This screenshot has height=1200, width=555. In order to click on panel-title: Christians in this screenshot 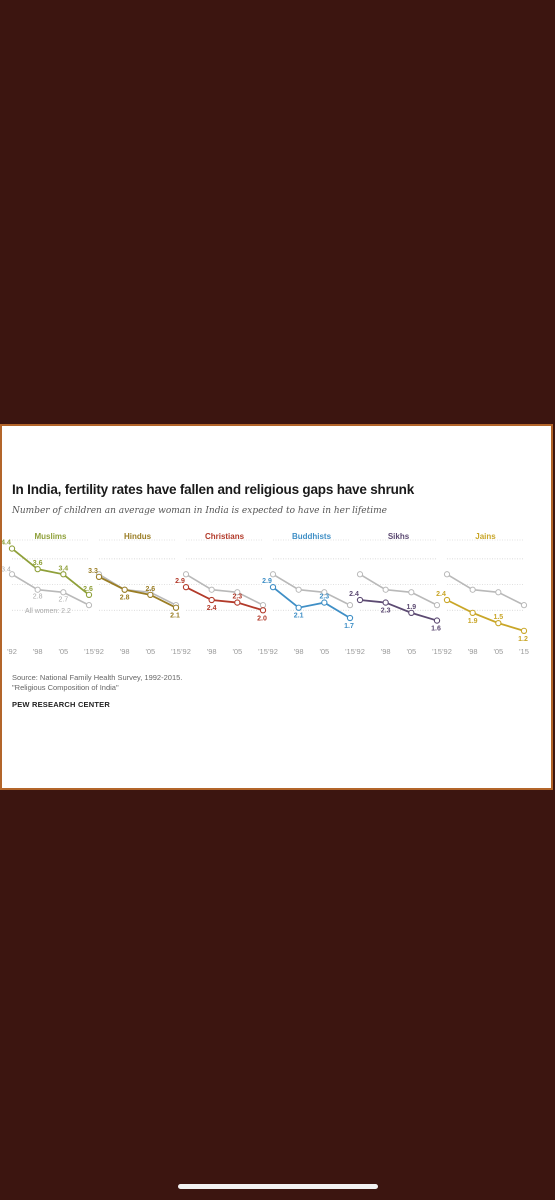, I will do `click(225, 536)`.